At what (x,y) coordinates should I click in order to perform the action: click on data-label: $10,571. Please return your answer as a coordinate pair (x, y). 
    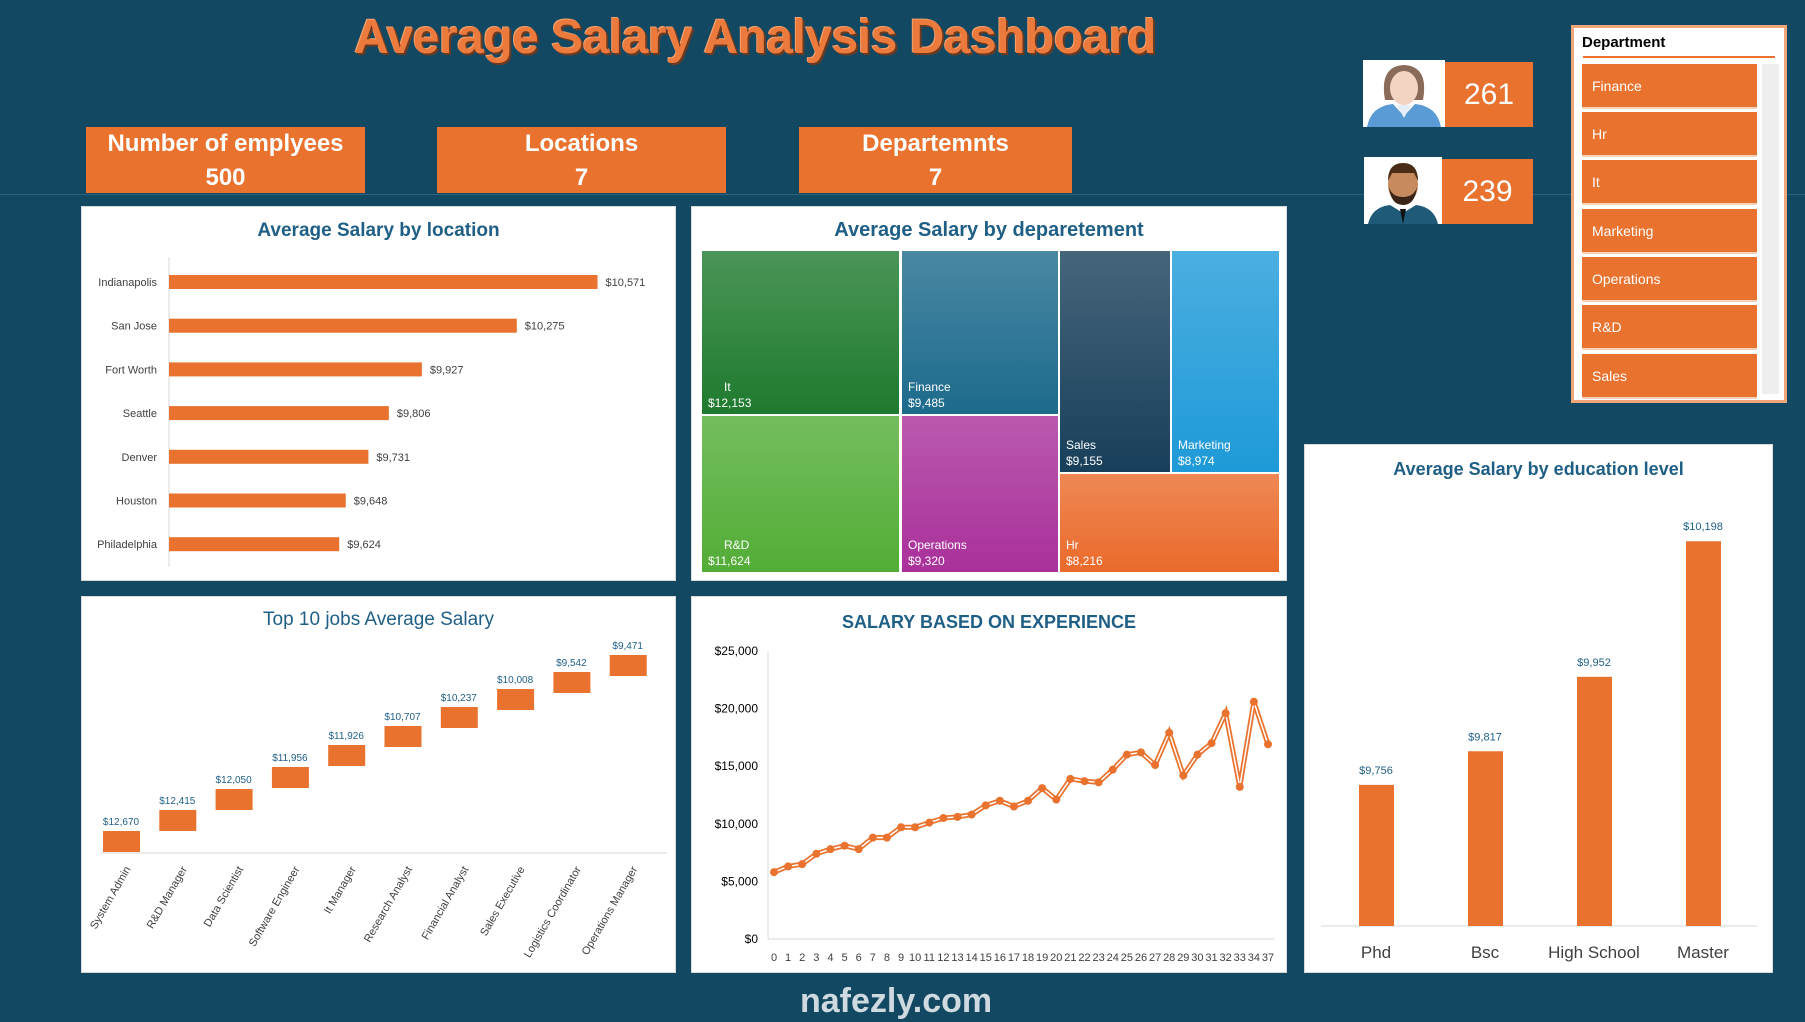
    Looking at the image, I should click on (626, 283).